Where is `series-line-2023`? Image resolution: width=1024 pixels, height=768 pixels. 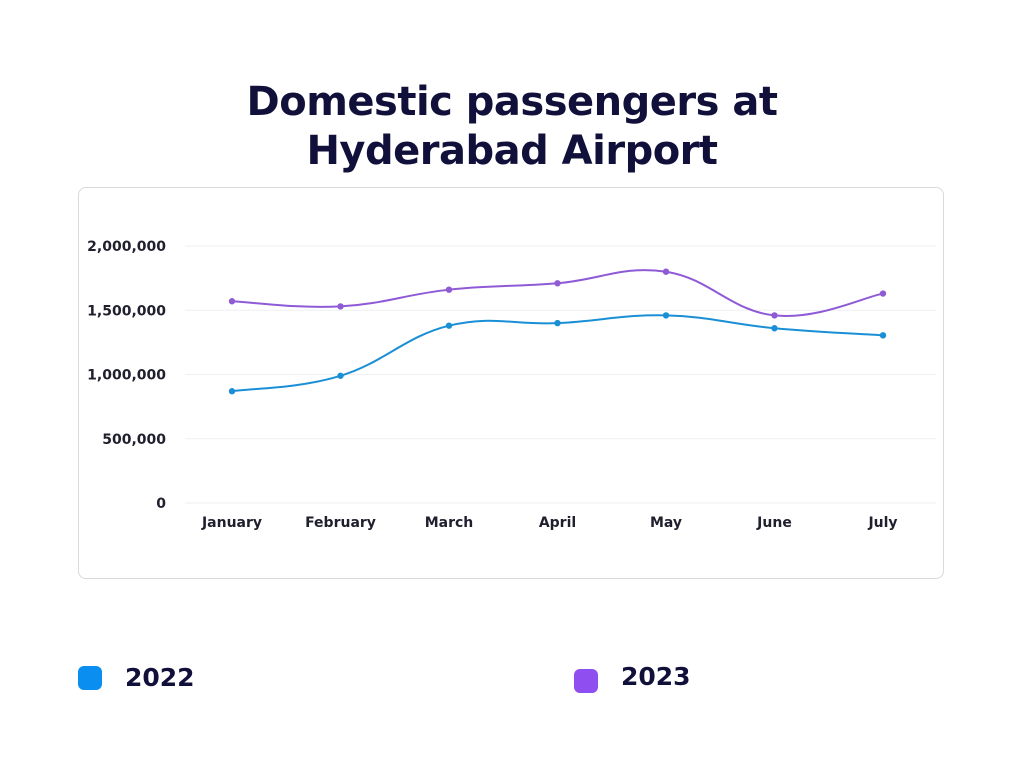 series-line-2023 is located at coordinates (557, 293).